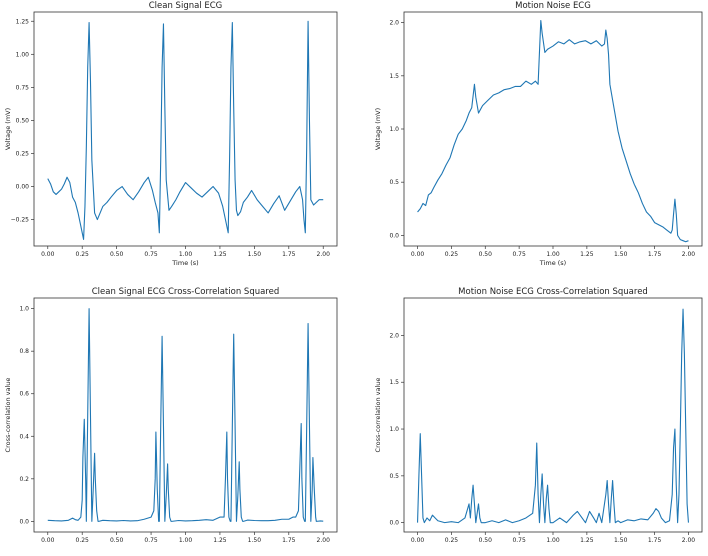  Describe the element at coordinates (553, 6) in the screenshot. I see `chart-title: Motion Noise ECG` at that location.